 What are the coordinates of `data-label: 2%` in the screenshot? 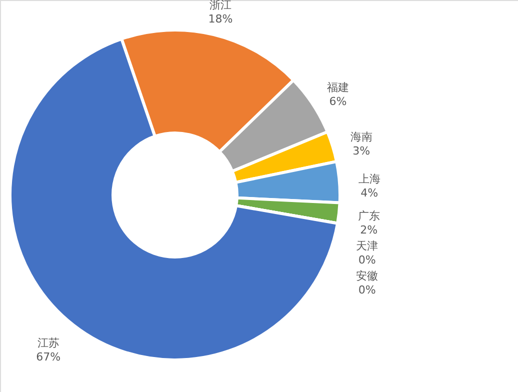 It's located at (369, 229).